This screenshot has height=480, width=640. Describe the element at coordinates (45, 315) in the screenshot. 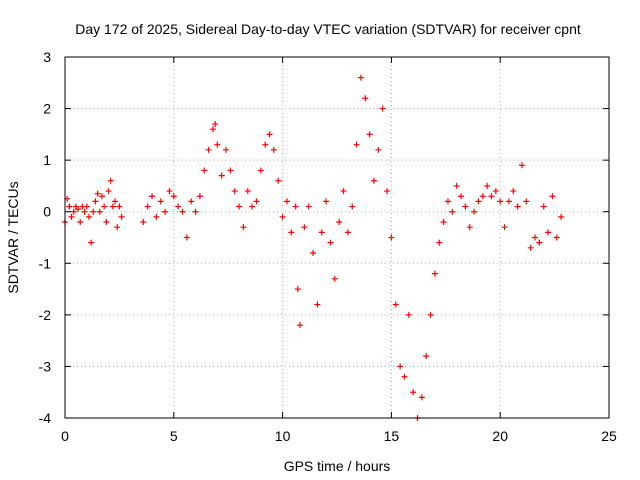

I see `y-tick-label: -2` at that location.